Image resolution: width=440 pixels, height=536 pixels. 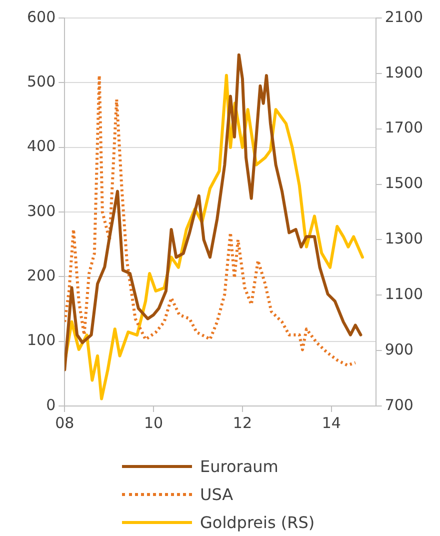 I want to click on y2-tick-label: 2100, so click(x=404, y=17).